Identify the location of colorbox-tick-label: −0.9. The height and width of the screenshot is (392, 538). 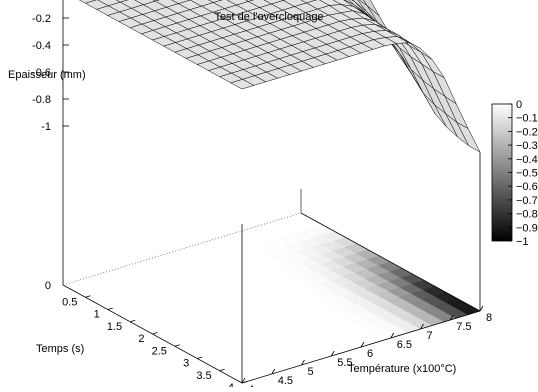
(527, 228).